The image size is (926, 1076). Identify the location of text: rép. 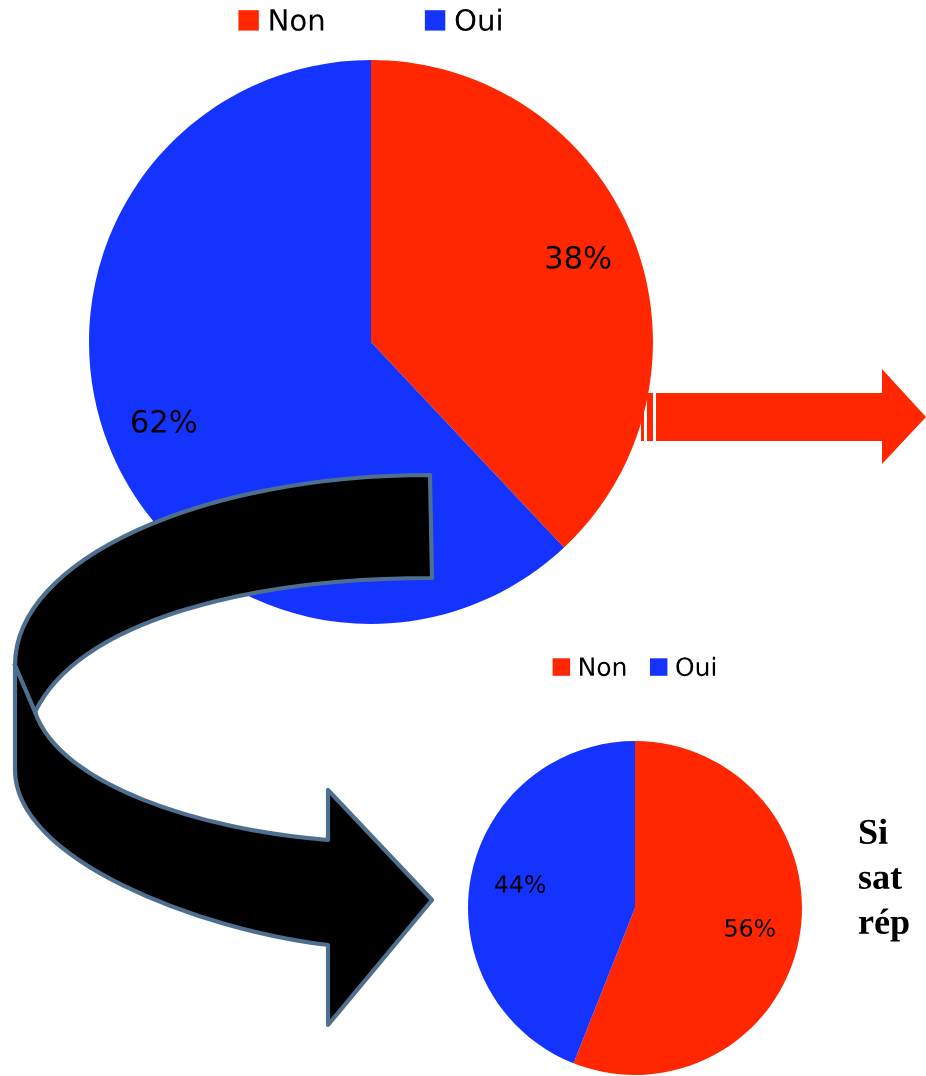
(883, 925).